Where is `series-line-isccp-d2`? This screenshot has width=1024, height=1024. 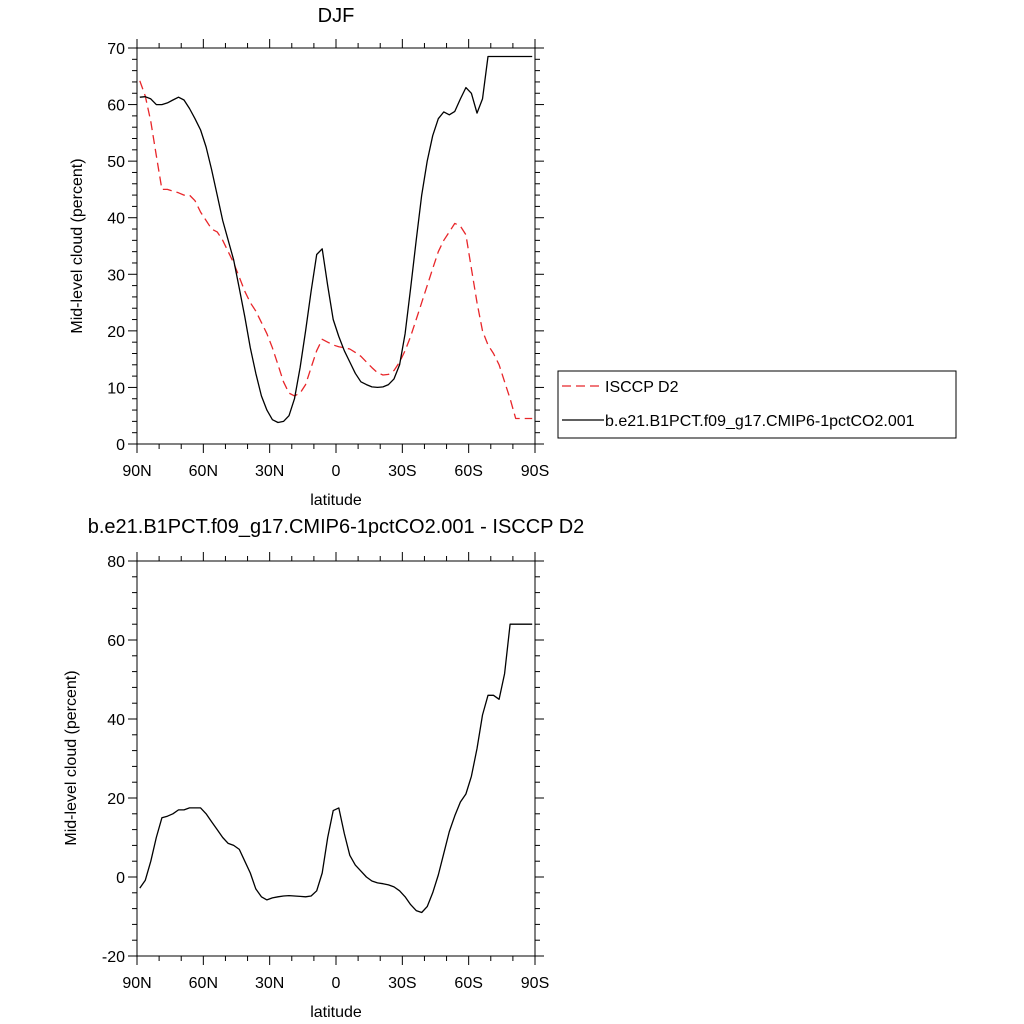 series-line-isccp-d2 is located at coordinates (336, 250).